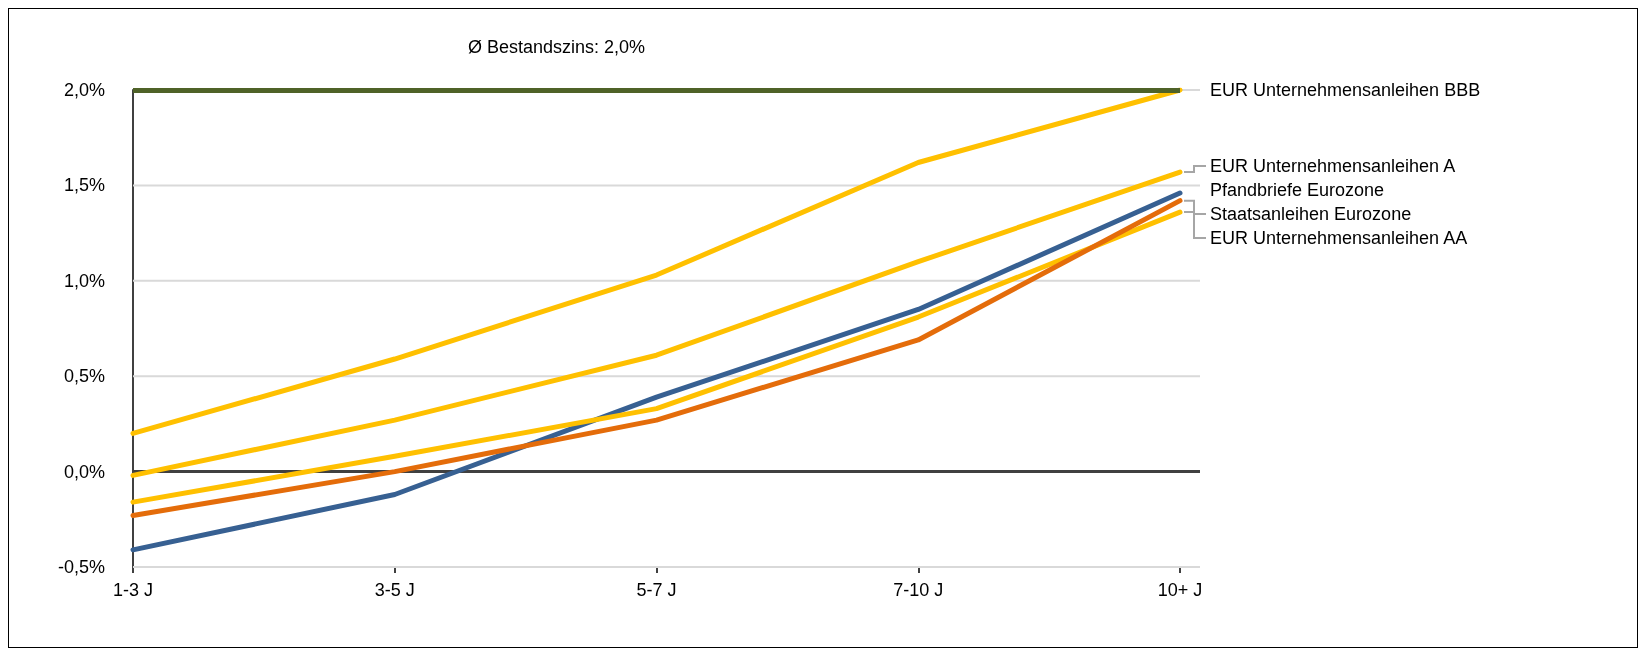  I want to click on x-tick-label: 5-7 J, so click(656, 590).